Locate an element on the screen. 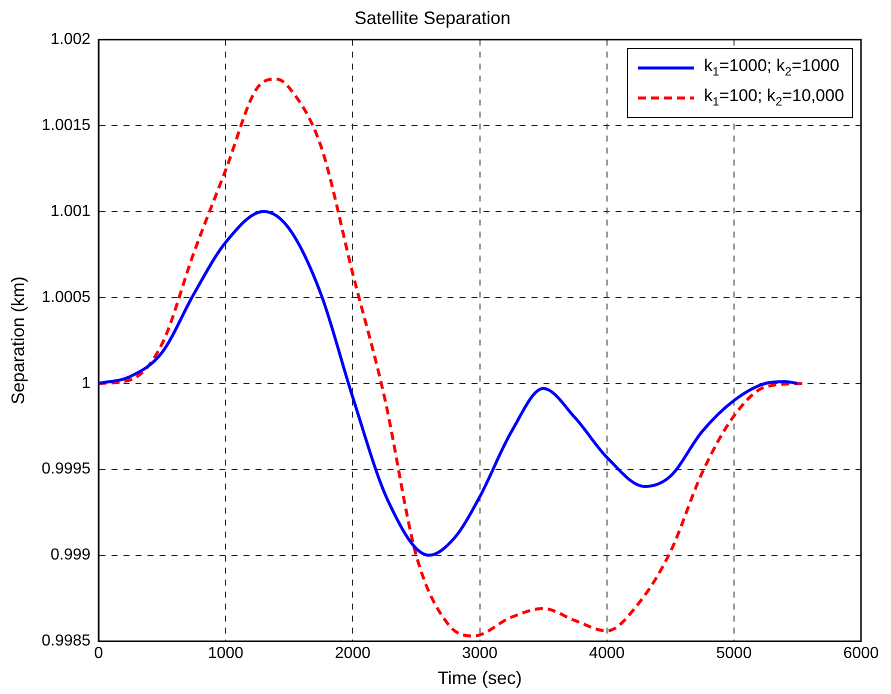  chart-title: Satellite Separation is located at coordinates (432, 18).